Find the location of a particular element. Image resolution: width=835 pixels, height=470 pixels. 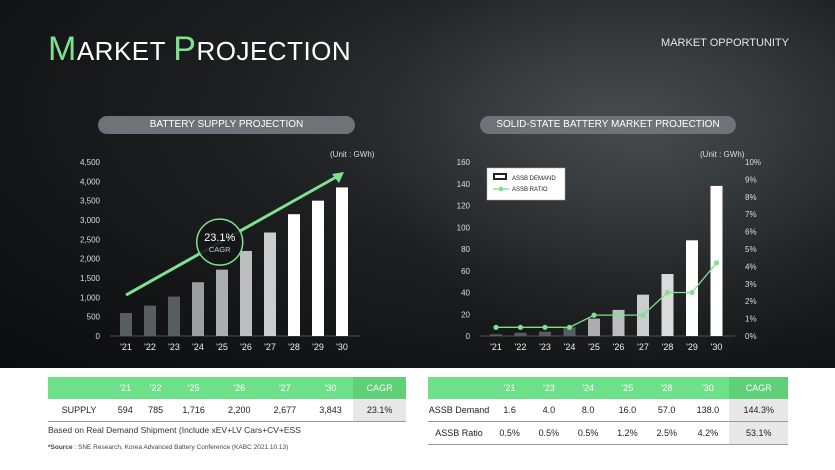

unit-label-supply: (Unit : GWh) is located at coordinates (352, 154).